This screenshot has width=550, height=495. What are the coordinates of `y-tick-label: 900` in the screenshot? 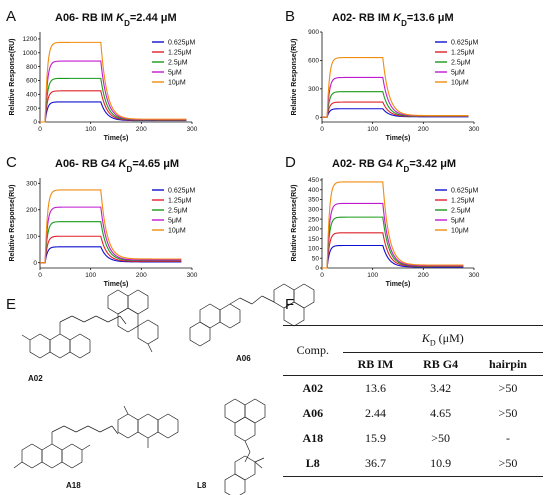 It's located at (313, 32).